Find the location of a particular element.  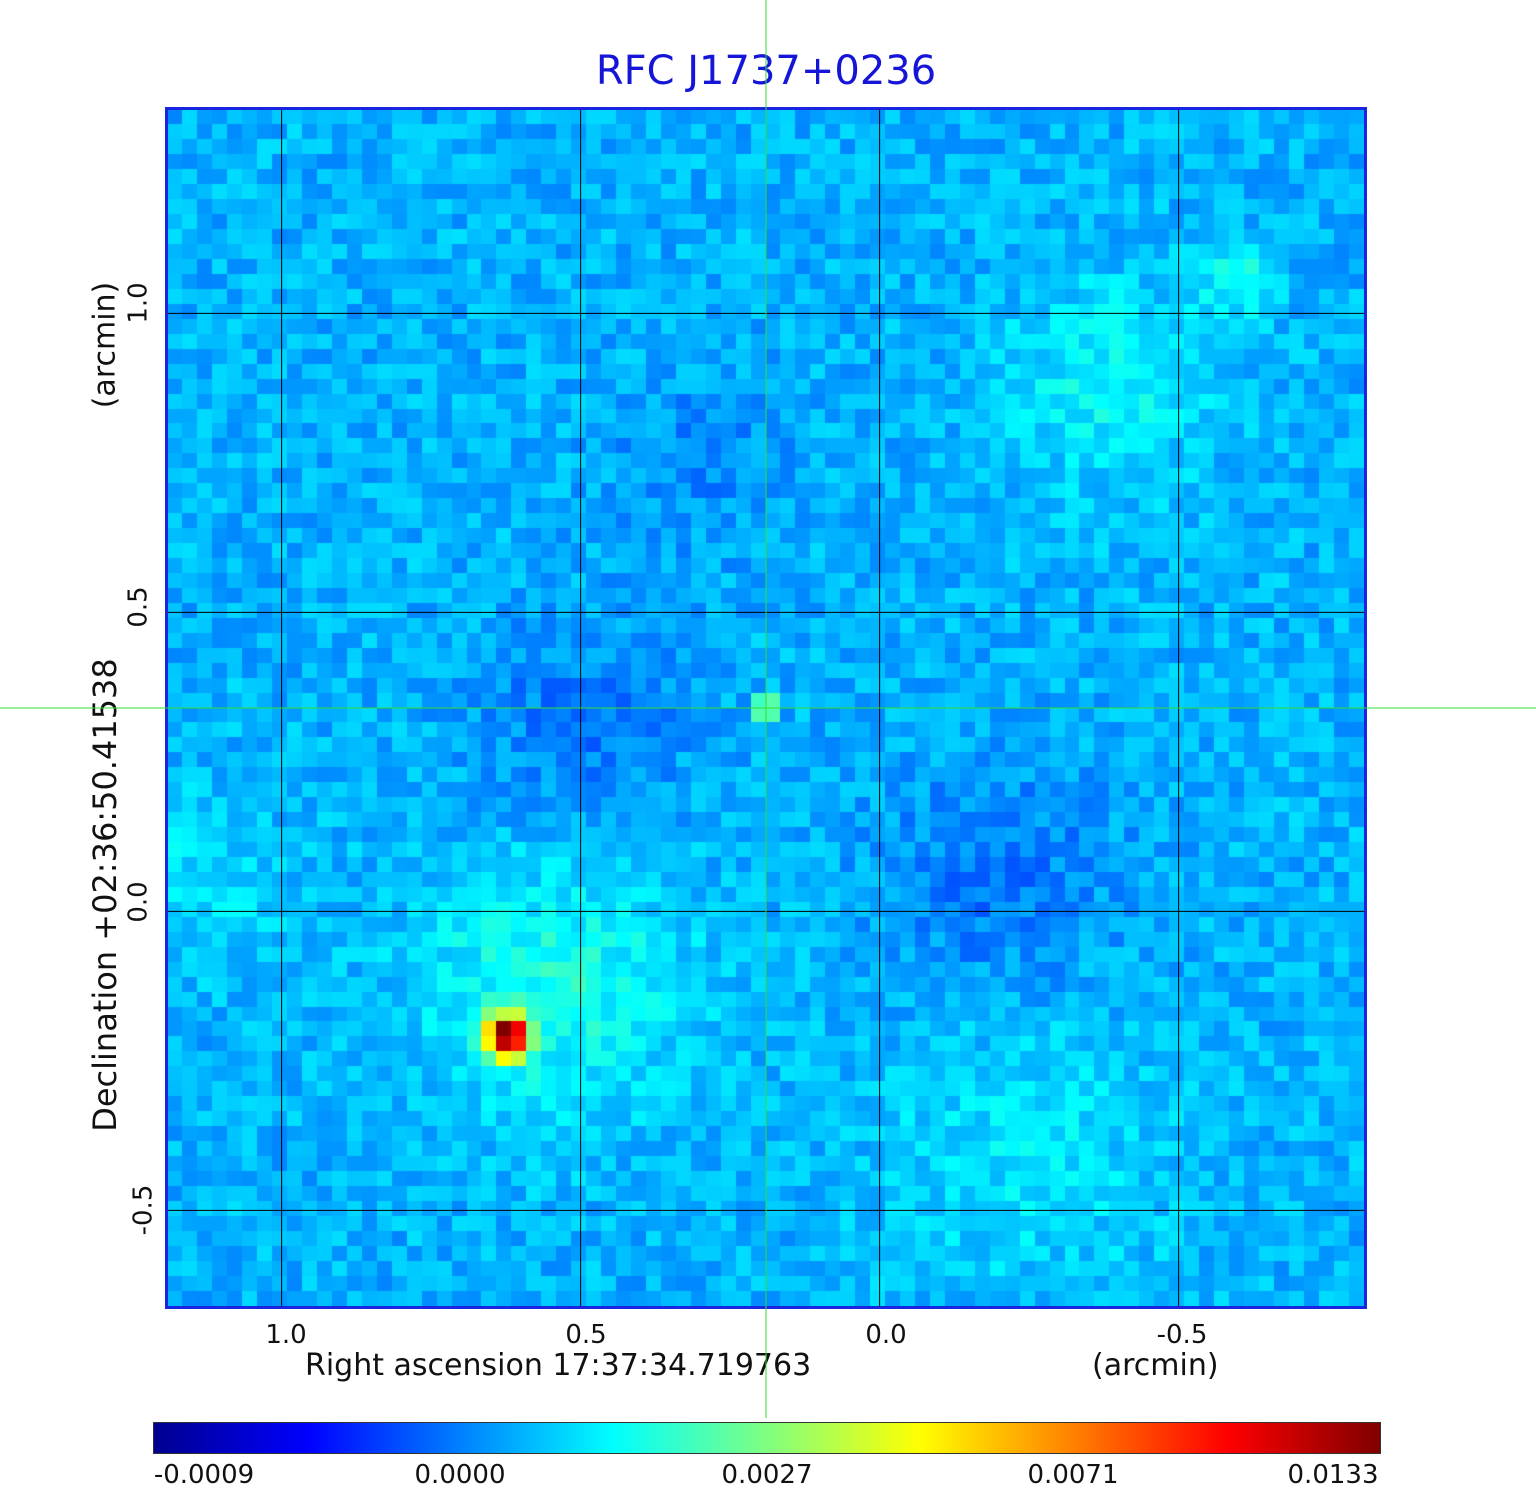

colorbar is located at coordinates (767, 1438).